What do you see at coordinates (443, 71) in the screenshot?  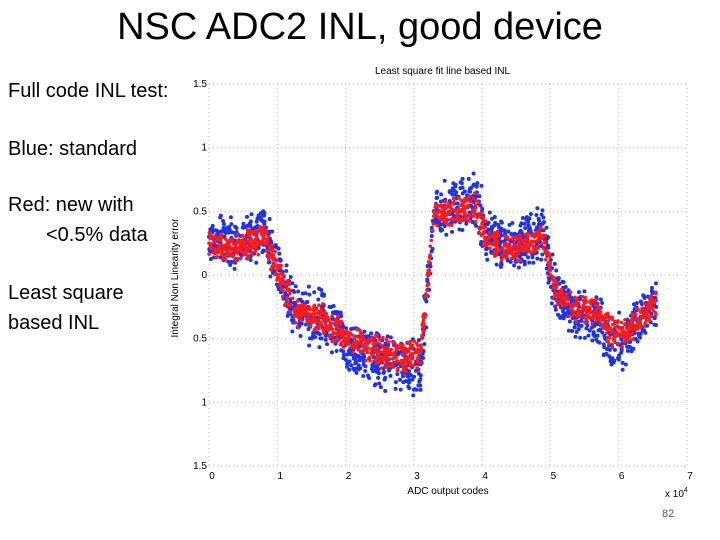 I see `chart-title: Least square fit line based INL` at bounding box center [443, 71].